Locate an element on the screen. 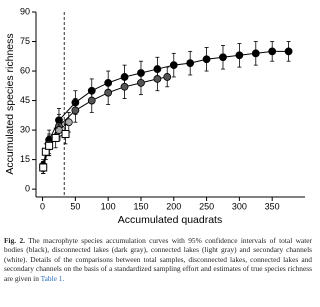  y-tick-label: 75 is located at coordinates (25, 41).